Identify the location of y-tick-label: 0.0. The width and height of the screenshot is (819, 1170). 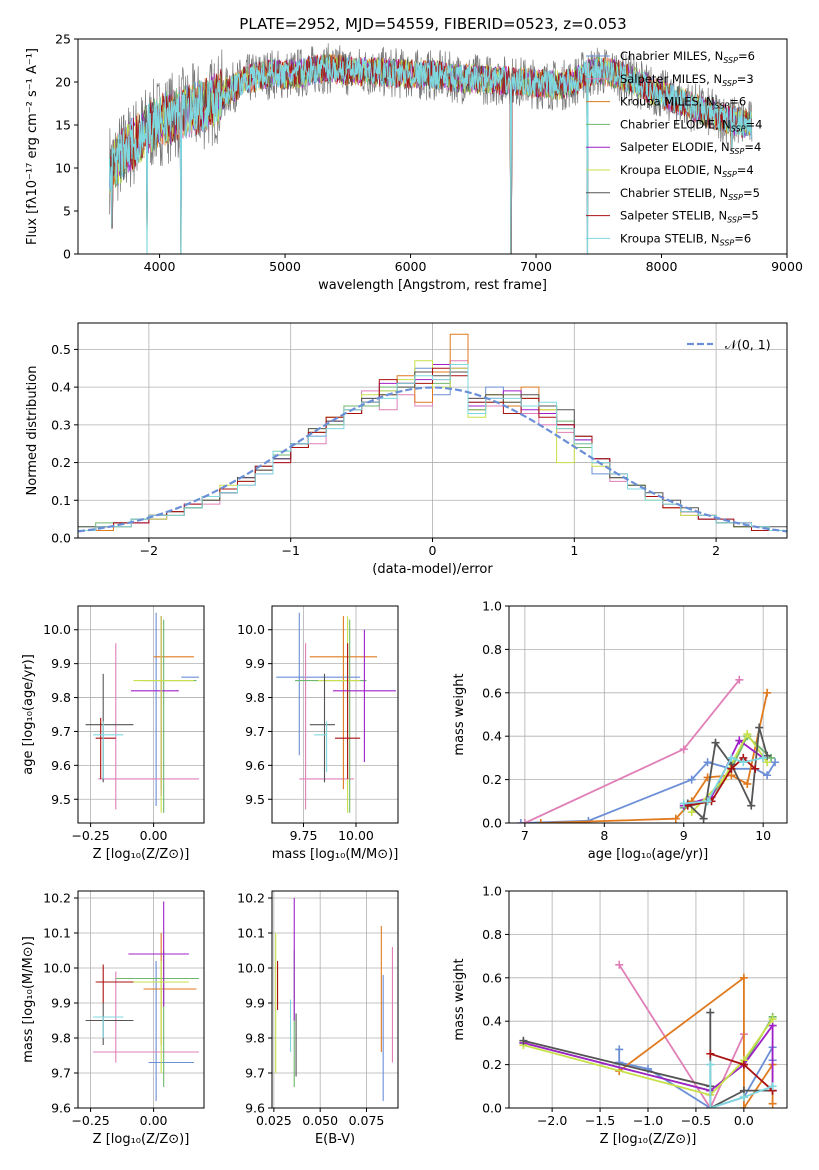
(61, 538).